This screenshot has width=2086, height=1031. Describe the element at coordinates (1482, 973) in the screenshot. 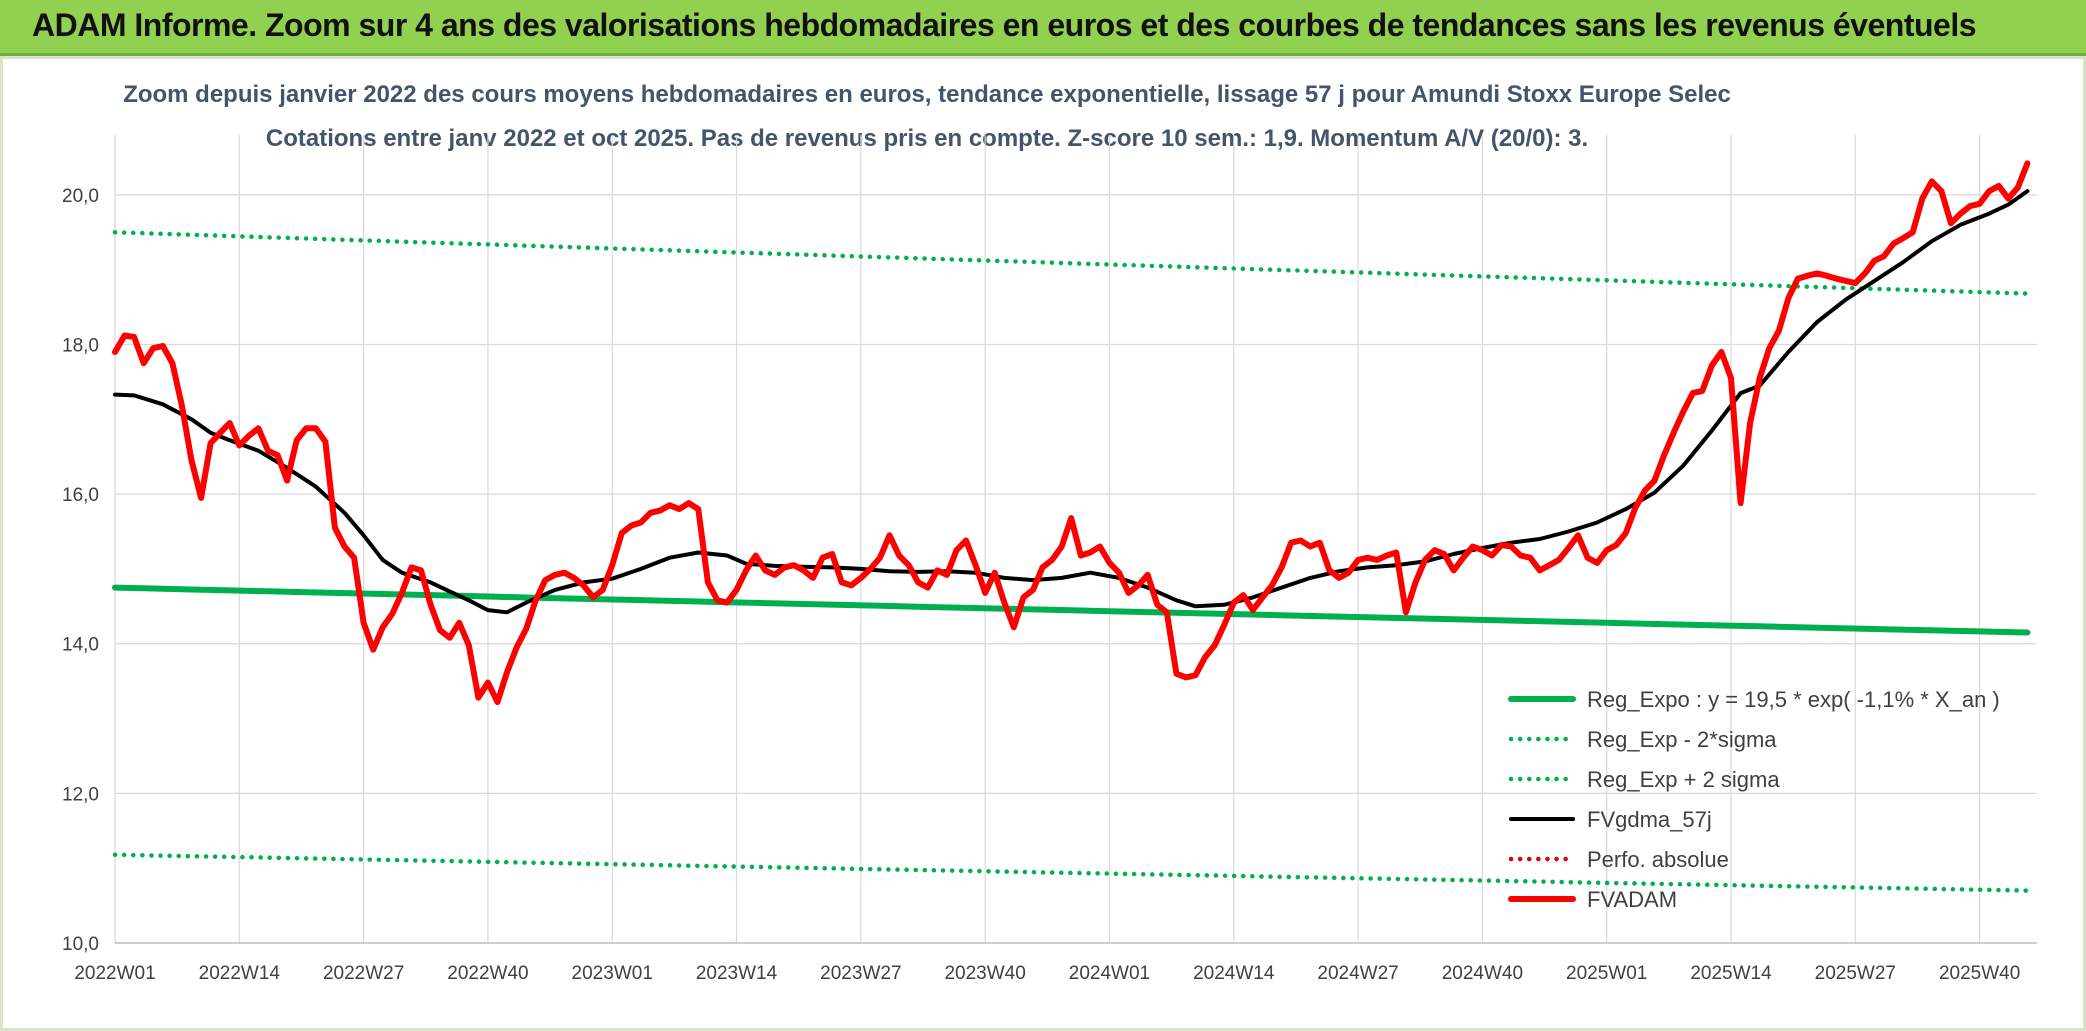

I see `x-tick-label: 2024W40` at that location.